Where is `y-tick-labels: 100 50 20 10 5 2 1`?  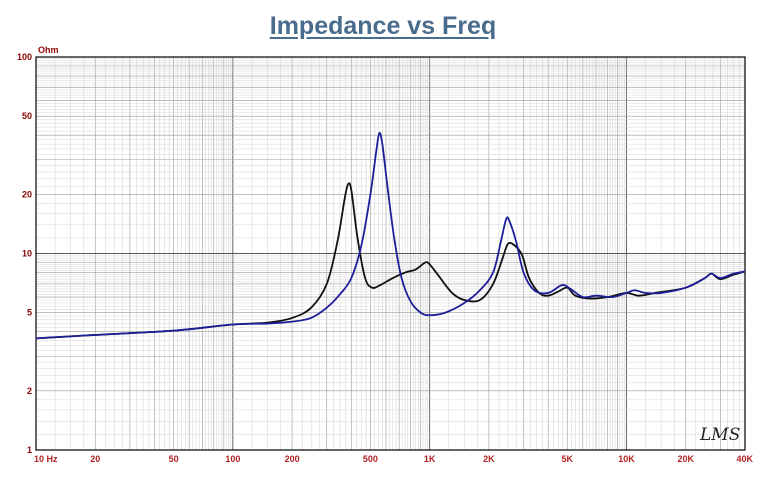
y-tick-labels: 100 50 20 10 5 2 1 is located at coordinates (24, 253).